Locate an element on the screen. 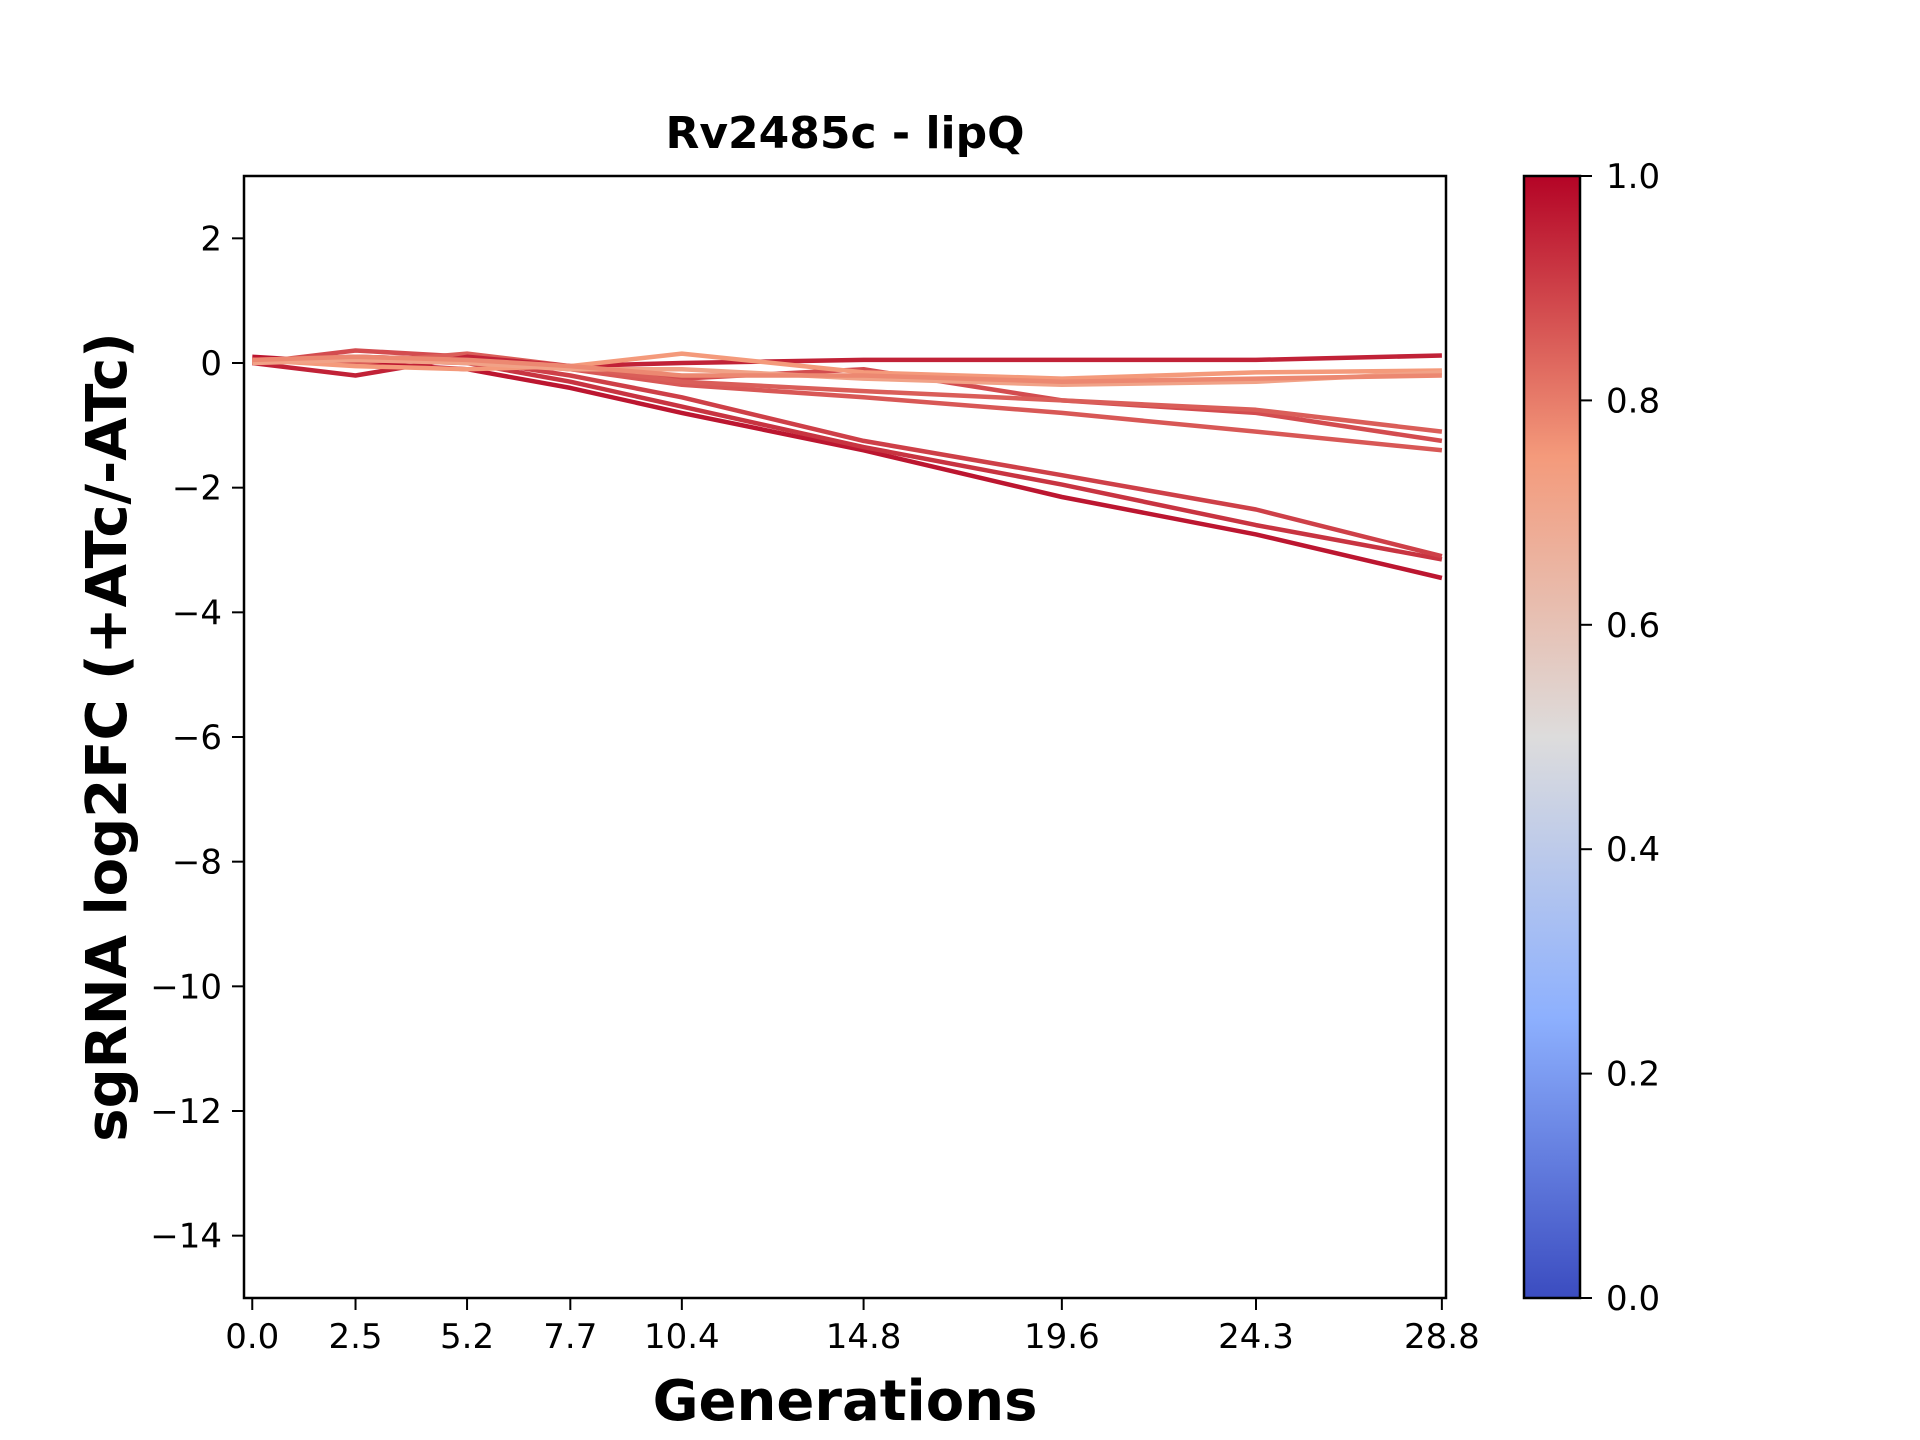  y-tick-label: 0 is located at coordinates (211, 364).